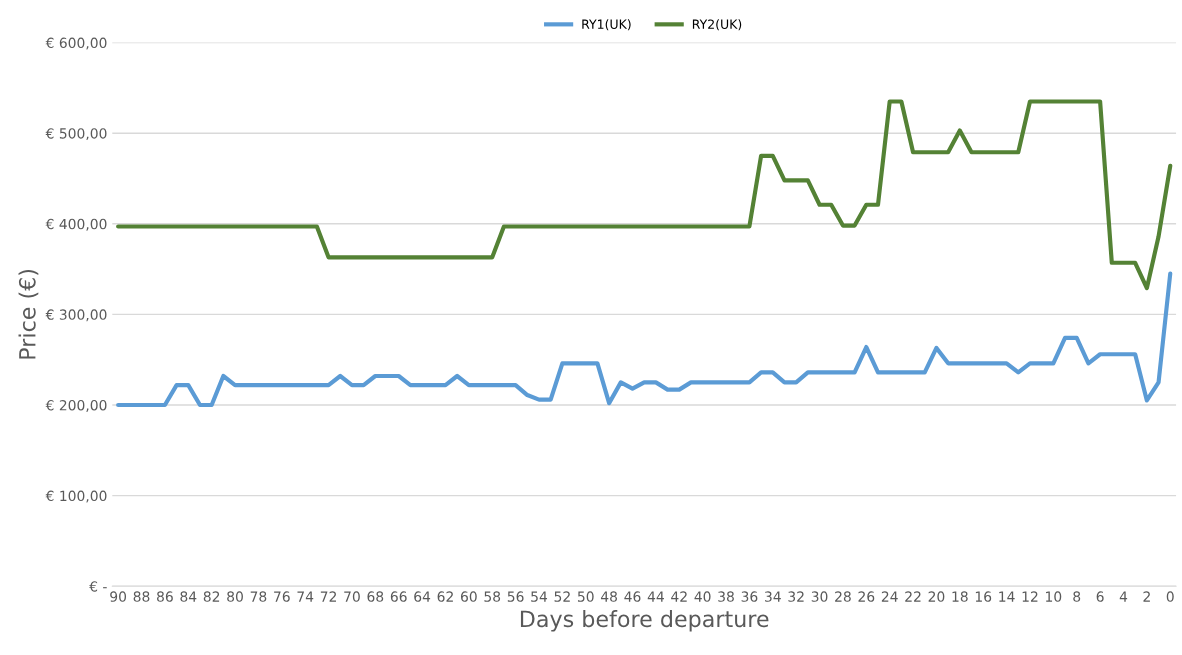 This screenshot has height=655, width=1182. I want to click on x-tick-label: 6, so click(1100, 596).